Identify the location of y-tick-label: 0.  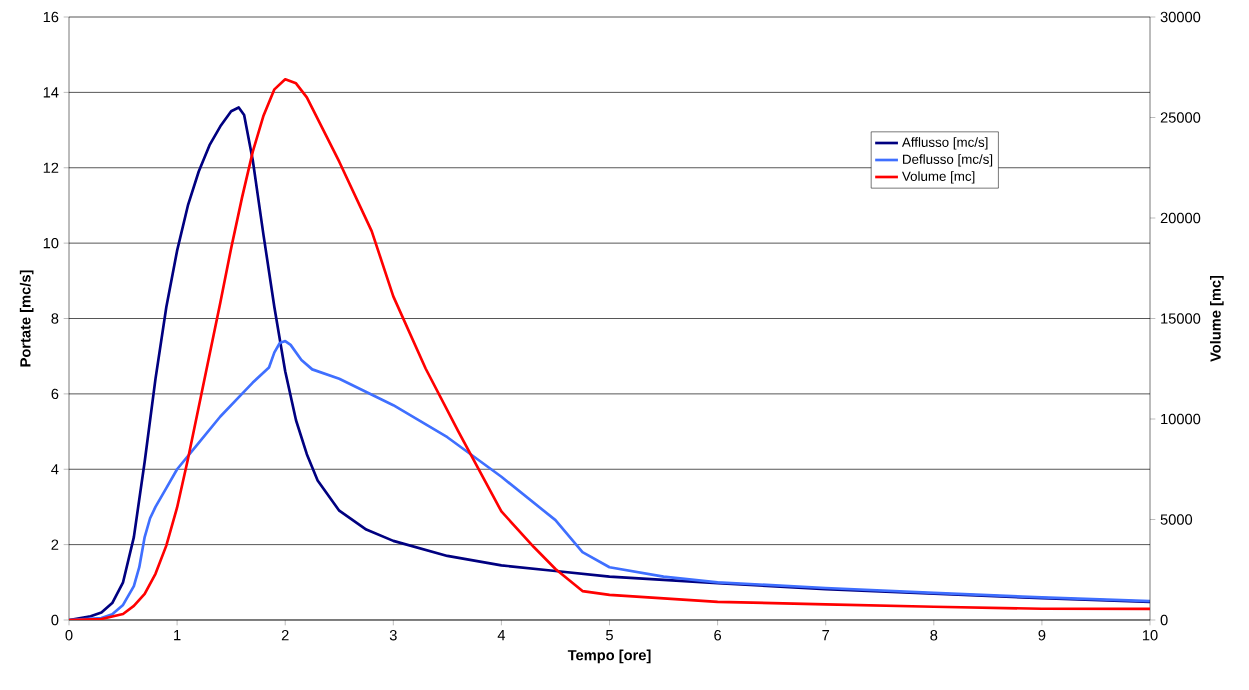
(55, 620).